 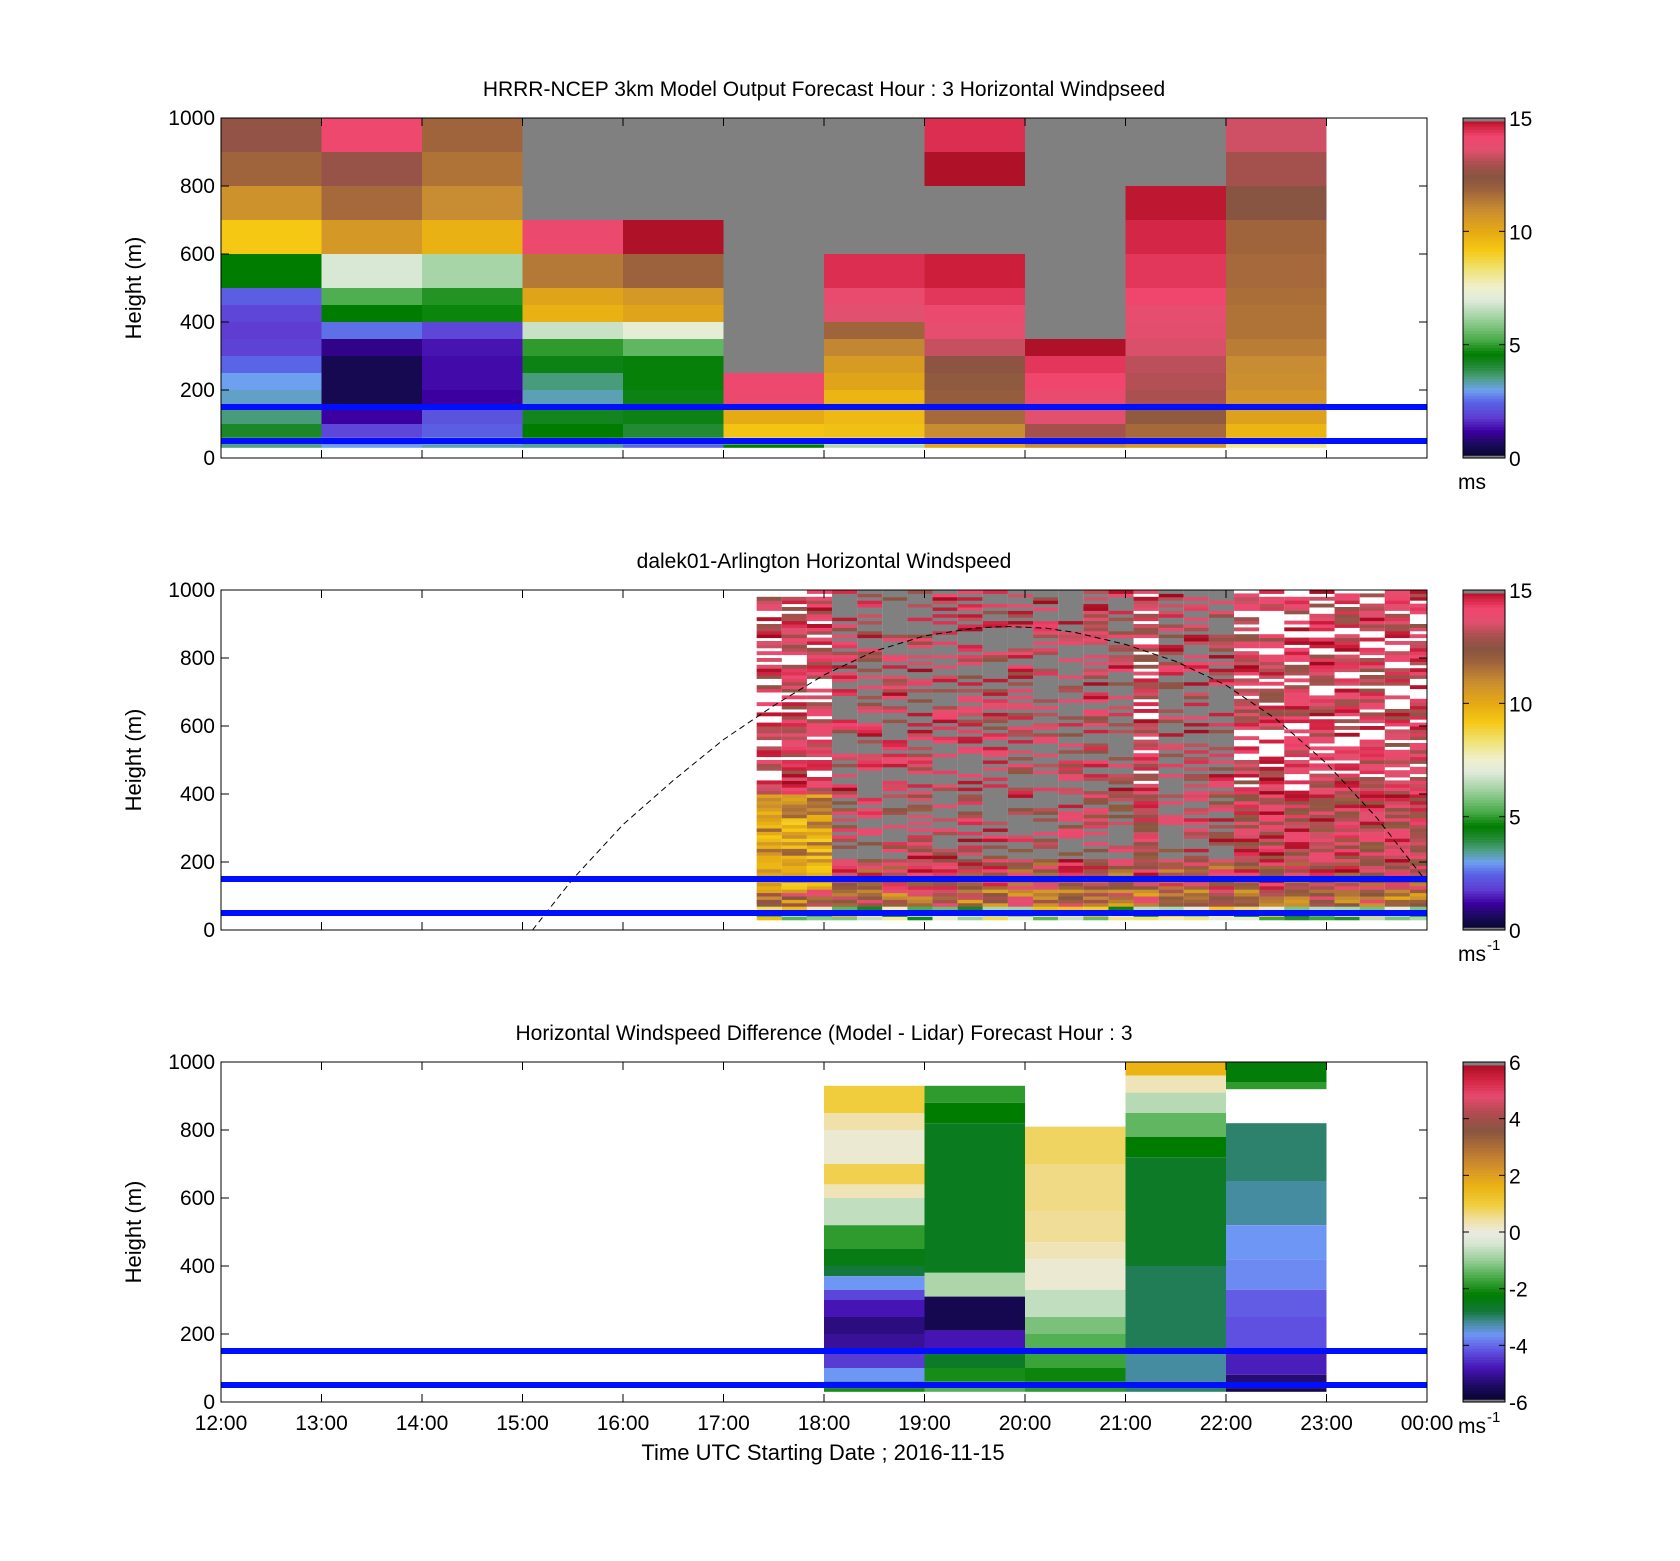 What do you see at coordinates (321, 1423) in the screenshot?
I see `x-tick-label: 13:00` at bounding box center [321, 1423].